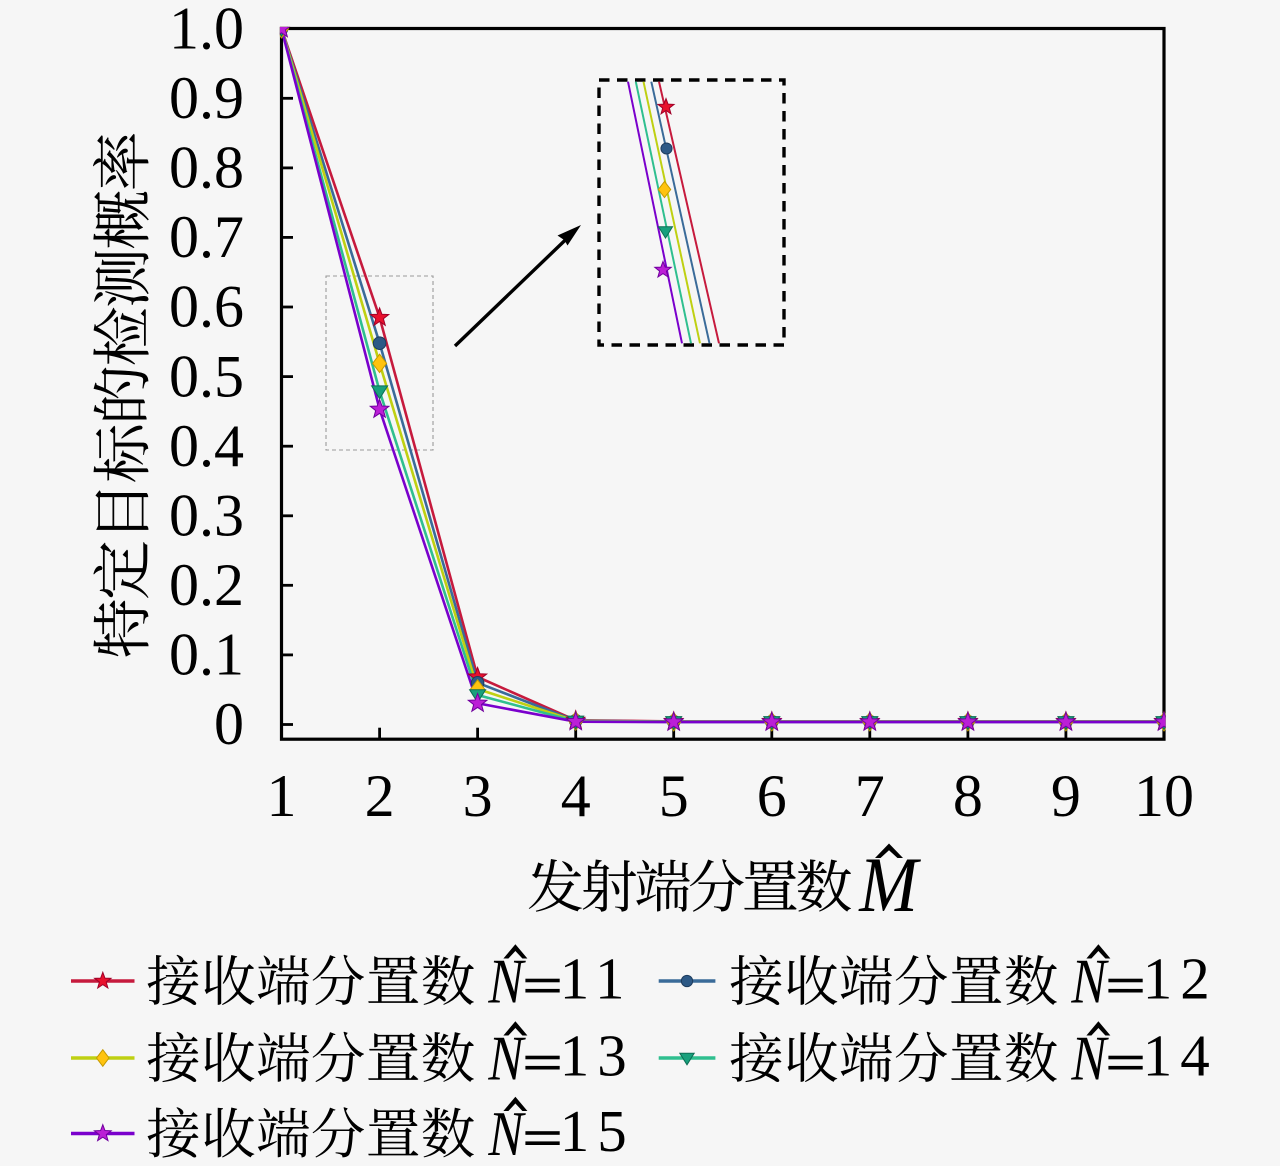 The image size is (1280, 1166). What do you see at coordinates (229, 724) in the screenshot?
I see `svg-text: 0` at bounding box center [229, 724].